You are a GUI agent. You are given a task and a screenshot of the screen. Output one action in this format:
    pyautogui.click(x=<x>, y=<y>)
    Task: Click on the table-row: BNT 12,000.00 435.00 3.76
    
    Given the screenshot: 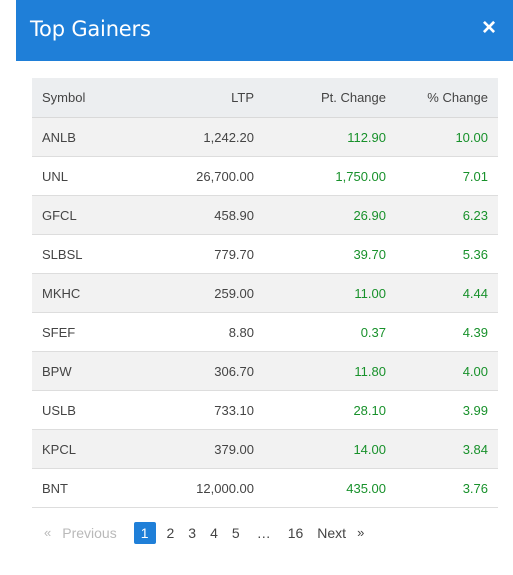 What is the action you would take?
    pyautogui.click(x=265, y=488)
    